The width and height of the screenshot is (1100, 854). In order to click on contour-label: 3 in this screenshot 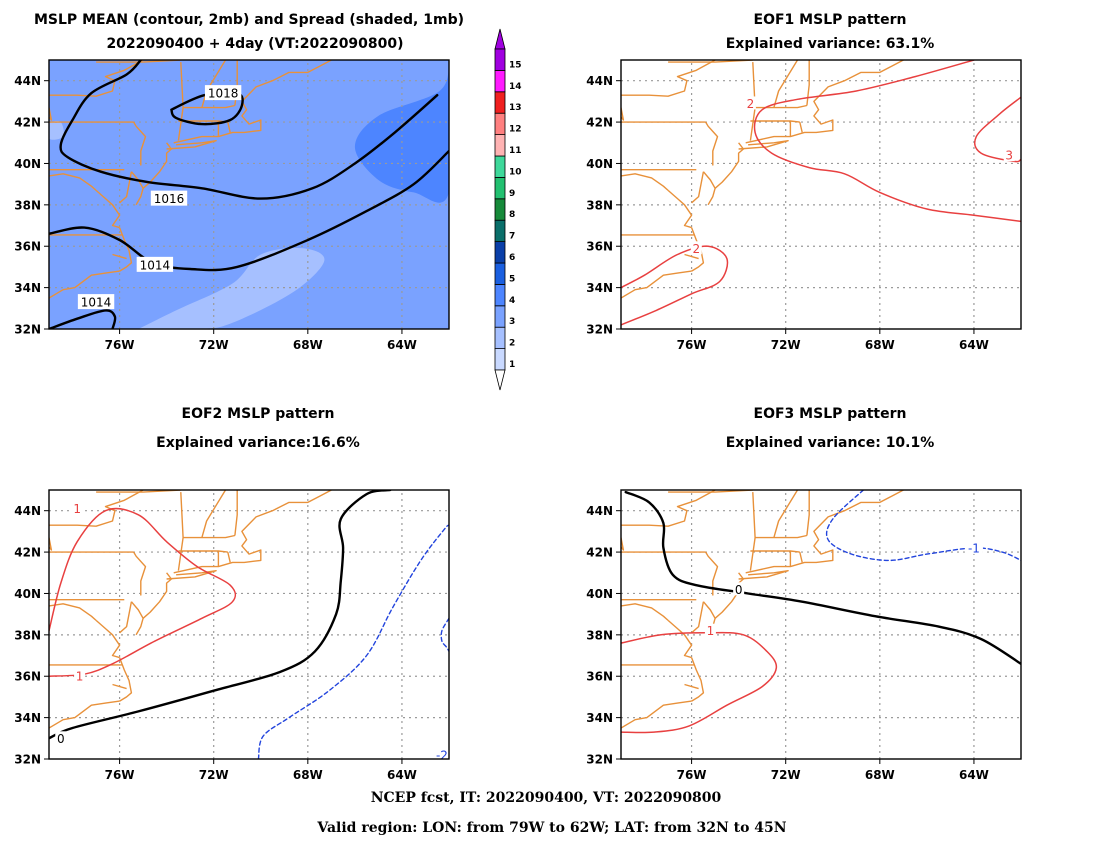, I will do `click(1009, 156)`.